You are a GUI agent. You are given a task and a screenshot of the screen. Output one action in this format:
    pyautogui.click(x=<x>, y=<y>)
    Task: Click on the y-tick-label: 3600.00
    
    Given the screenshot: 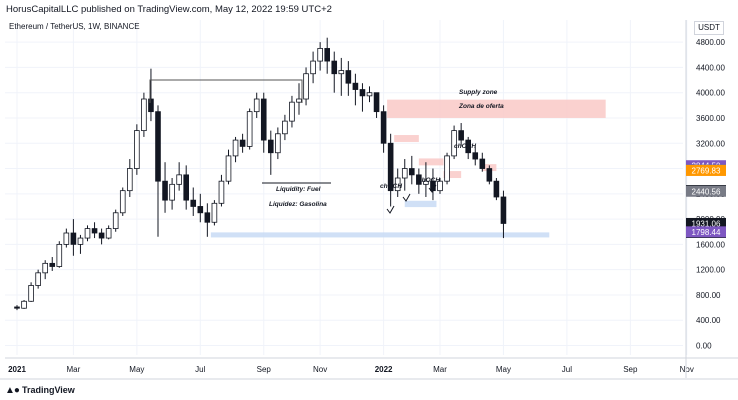 What is the action you would take?
    pyautogui.click(x=710, y=118)
    